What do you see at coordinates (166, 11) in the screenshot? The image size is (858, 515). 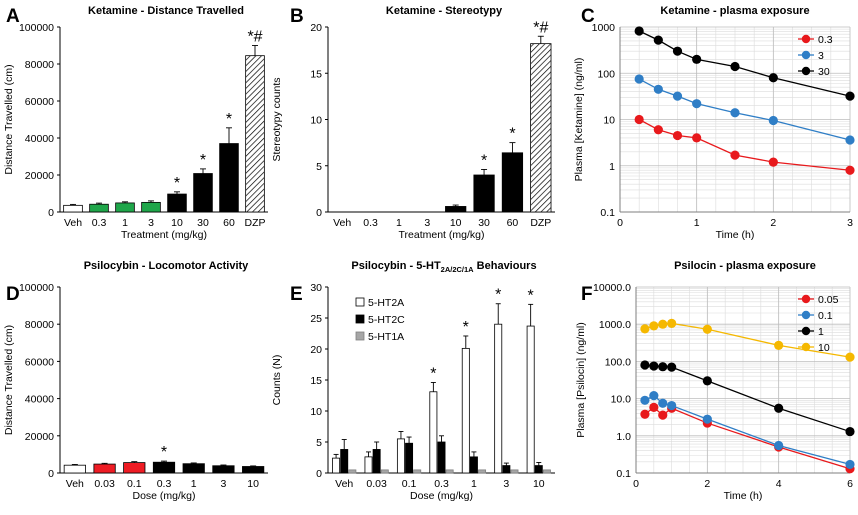 I see `panel-title: Ketamine - Distance Travelled` at bounding box center [166, 11].